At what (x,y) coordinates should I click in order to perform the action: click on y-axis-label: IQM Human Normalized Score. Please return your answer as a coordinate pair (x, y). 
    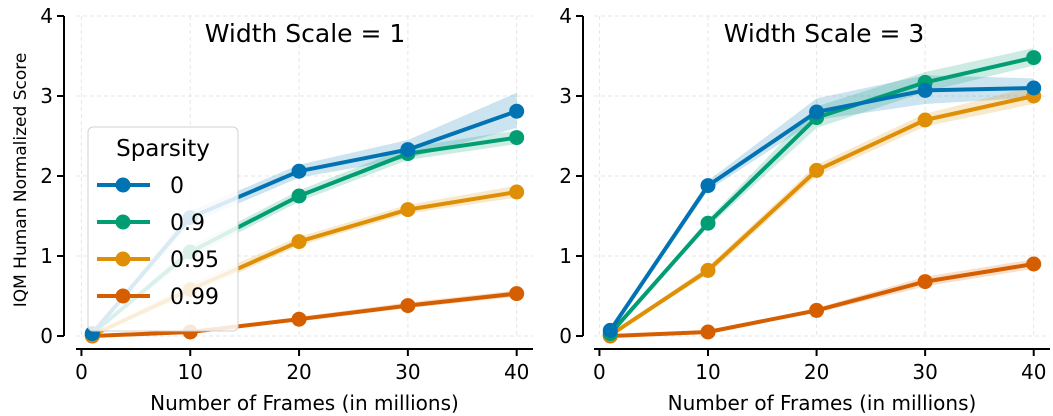
    Looking at the image, I should click on (21, 180).